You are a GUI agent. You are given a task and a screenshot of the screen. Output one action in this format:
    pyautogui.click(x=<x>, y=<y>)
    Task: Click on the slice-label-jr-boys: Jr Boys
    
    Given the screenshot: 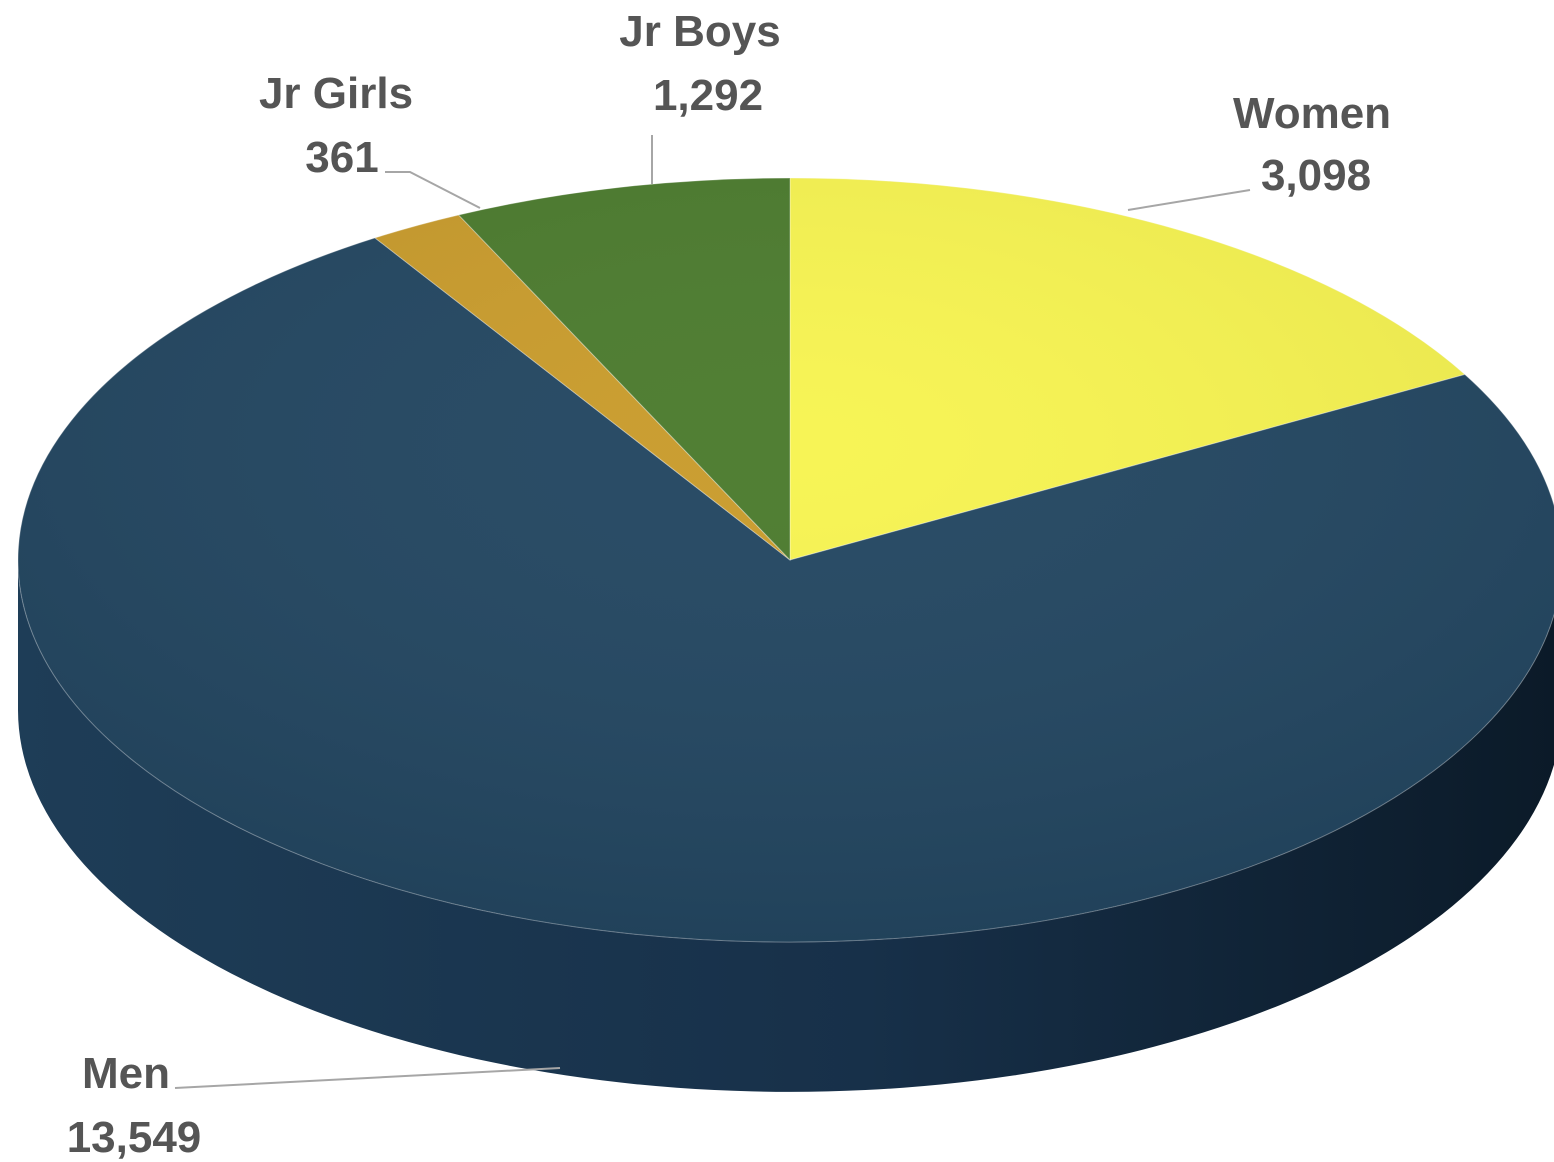 What is the action you would take?
    pyautogui.click(x=699, y=31)
    